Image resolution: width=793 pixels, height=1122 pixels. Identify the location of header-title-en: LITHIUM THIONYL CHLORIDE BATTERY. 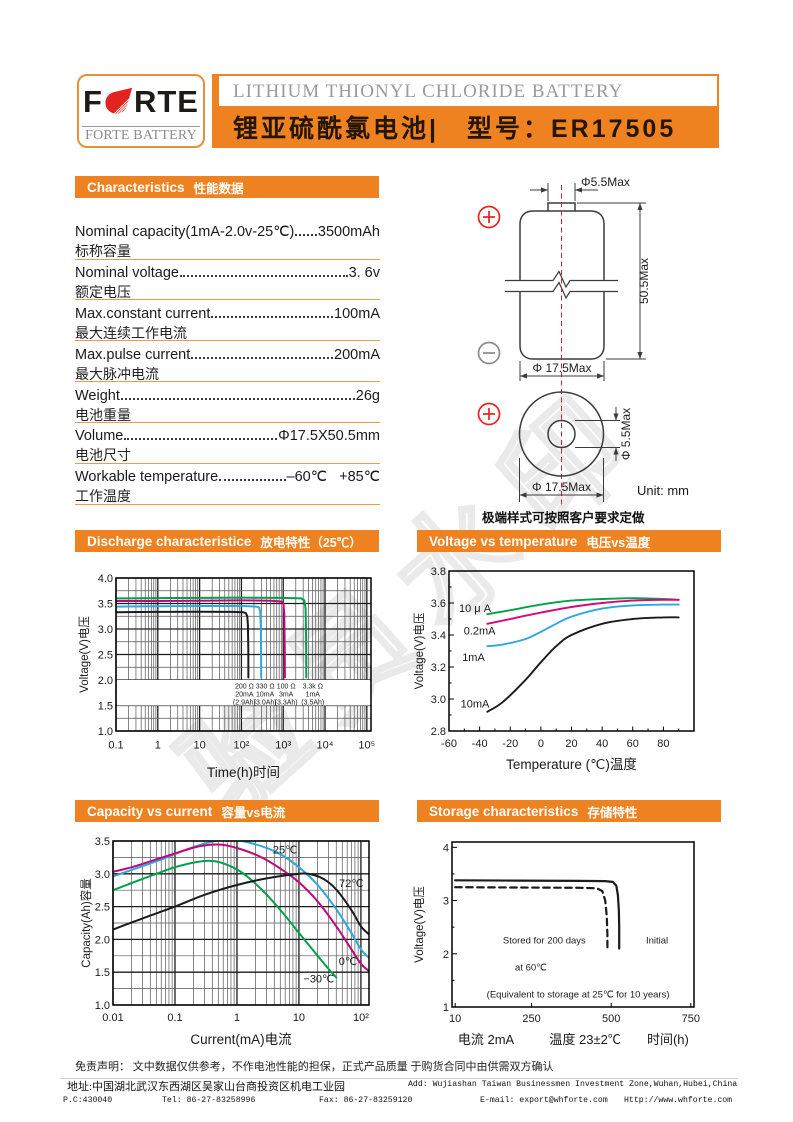
(428, 91).